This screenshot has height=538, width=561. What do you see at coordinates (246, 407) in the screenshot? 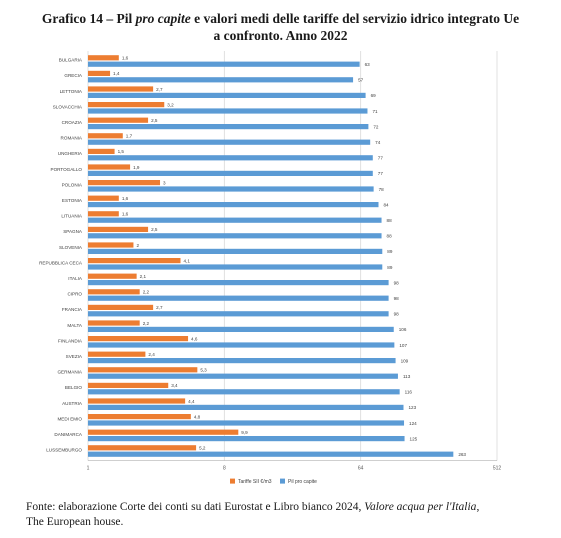
I see `bar-pil-austria` at bounding box center [246, 407].